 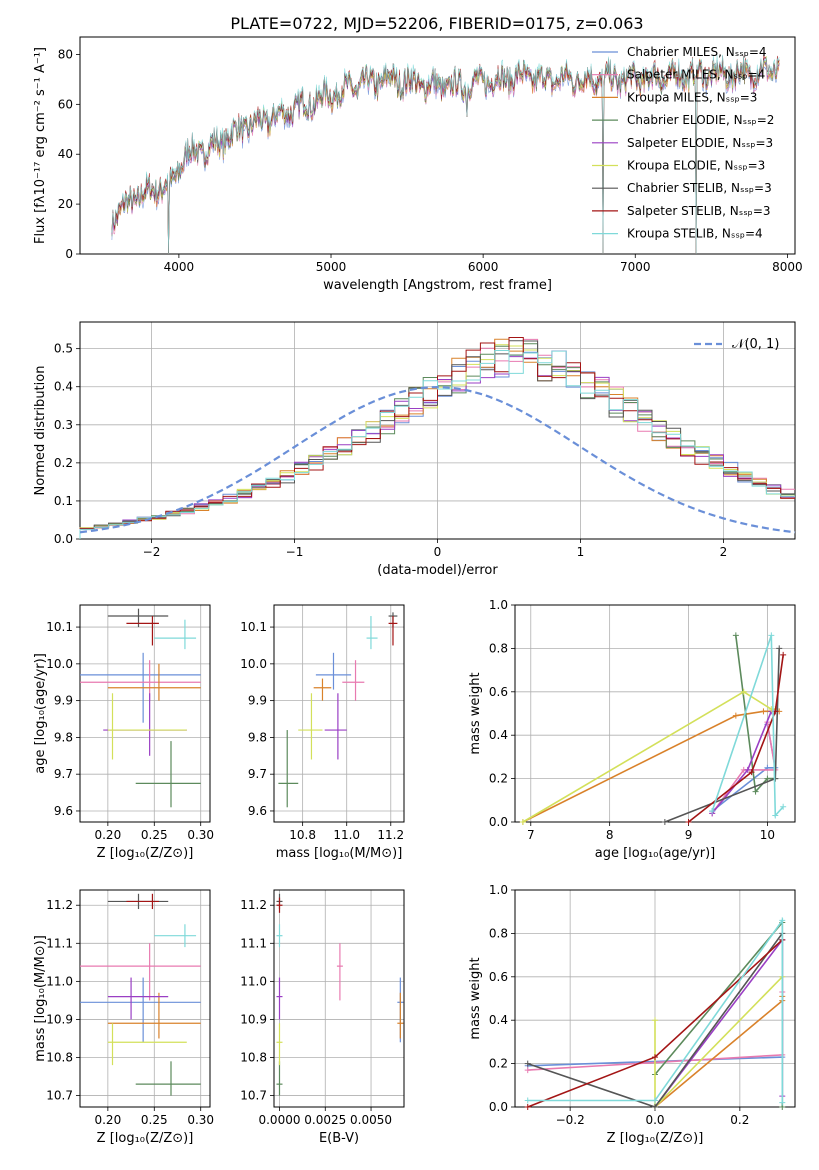 I want to click on residuals-x-tick-label: 2, so click(x=724, y=552).